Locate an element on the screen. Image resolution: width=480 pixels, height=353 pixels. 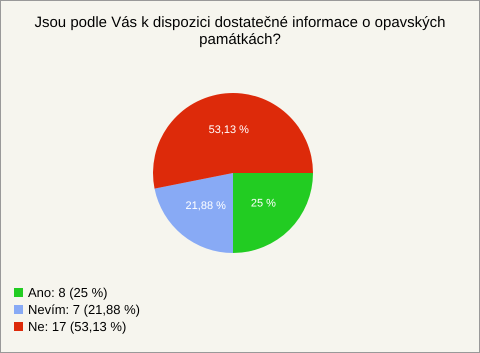
data-label: 53,13 % is located at coordinates (229, 130).